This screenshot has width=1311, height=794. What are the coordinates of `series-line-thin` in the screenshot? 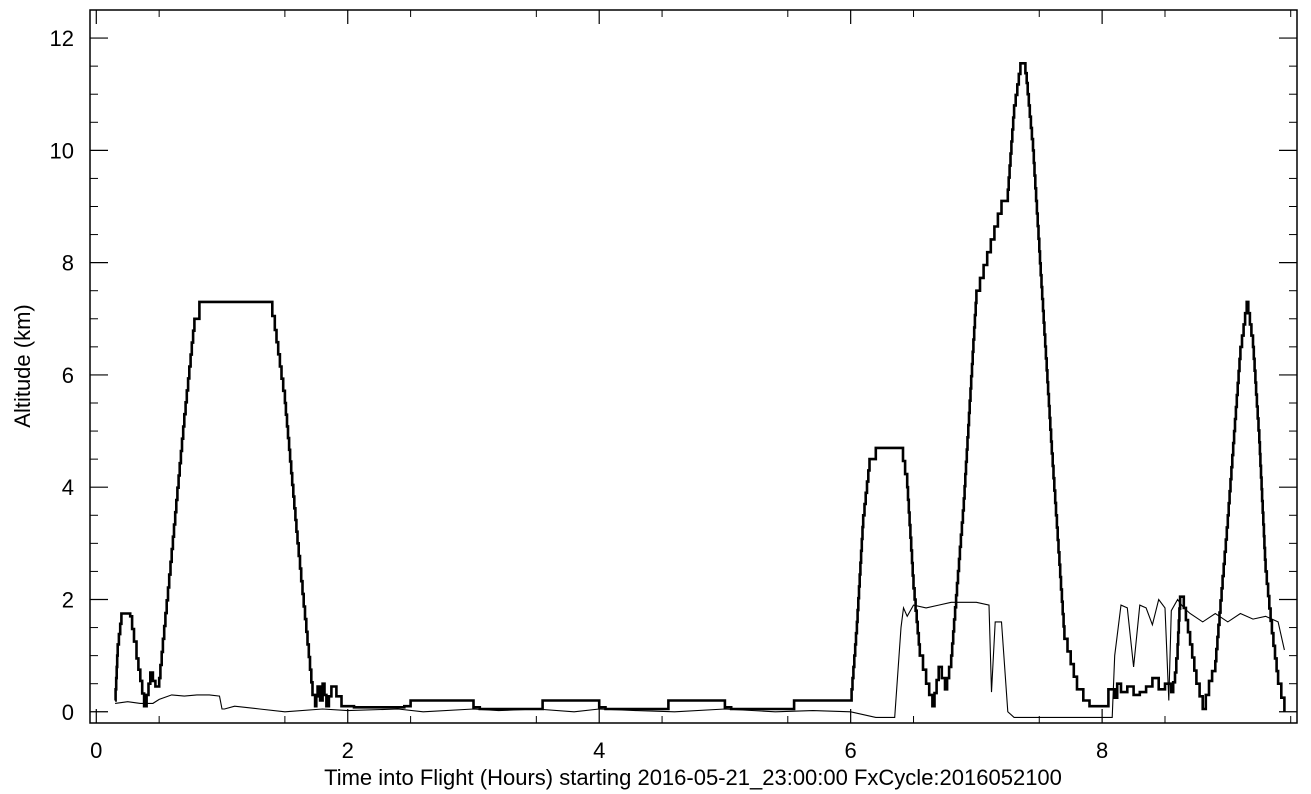 It's located at (700, 658).